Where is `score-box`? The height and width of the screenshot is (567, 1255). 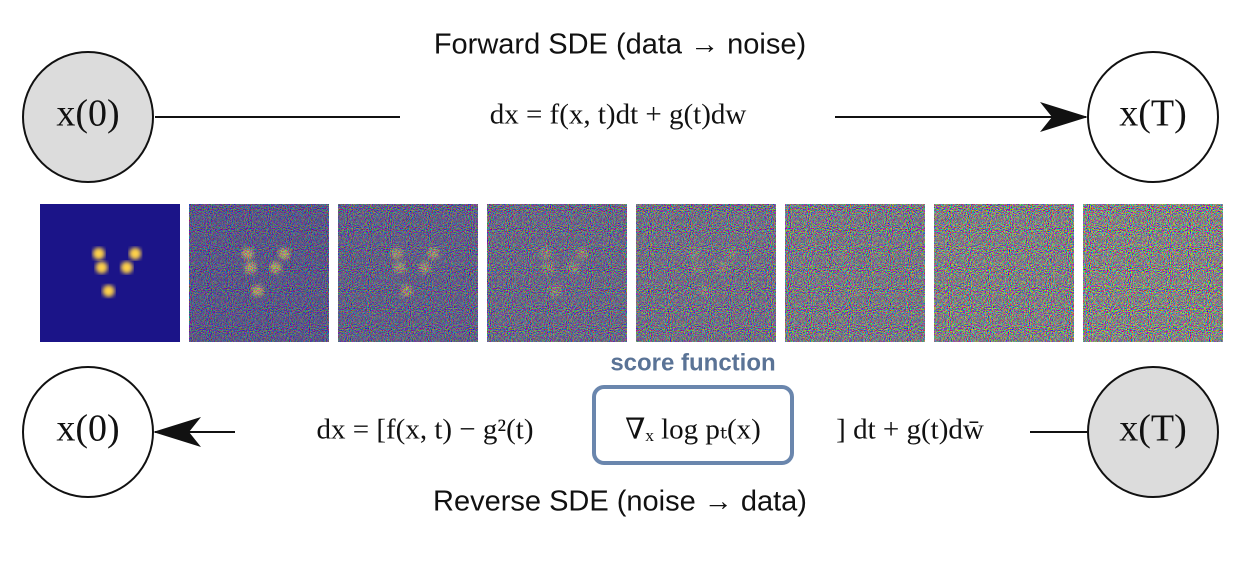 score-box is located at coordinates (693, 425).